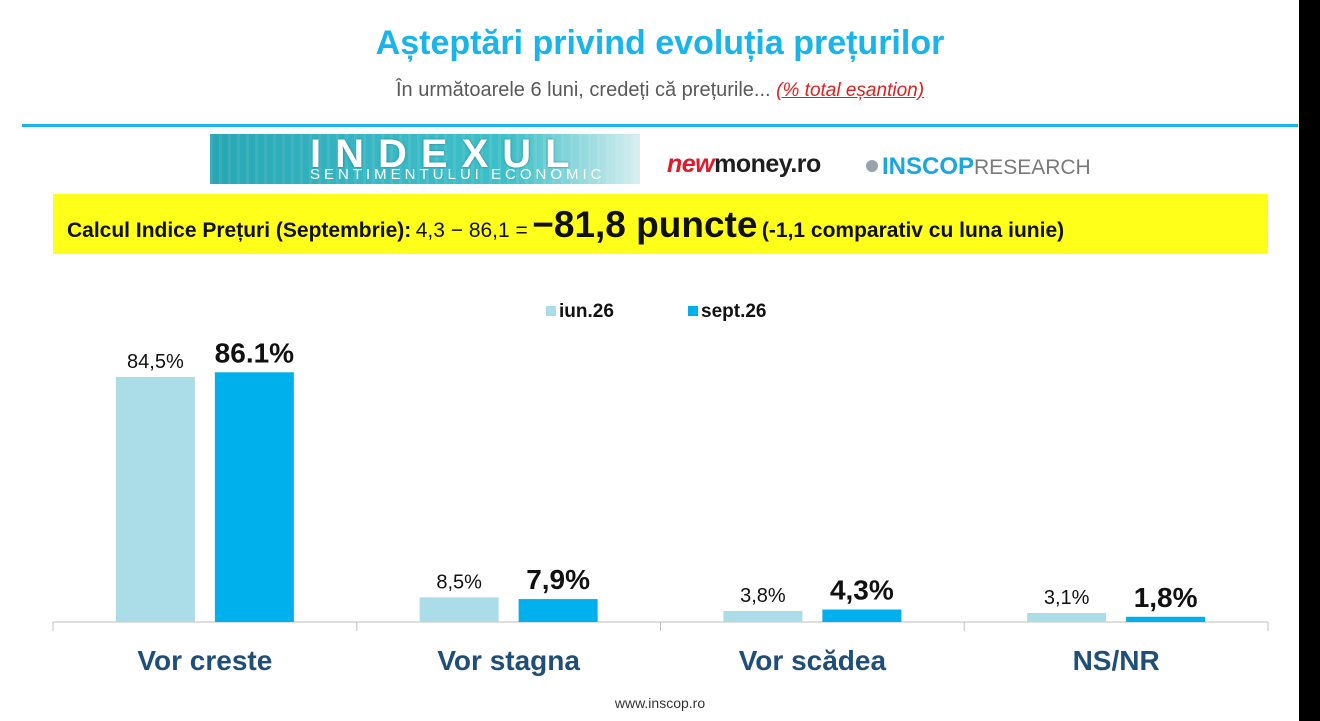 This screenshot has width=1320, height=721. What do you see at coordinates (239, 230) in the screenshot?
I see `banner-label: Calcul Indice Prețuri (Septembrie):` at bounding box center [239, 230].